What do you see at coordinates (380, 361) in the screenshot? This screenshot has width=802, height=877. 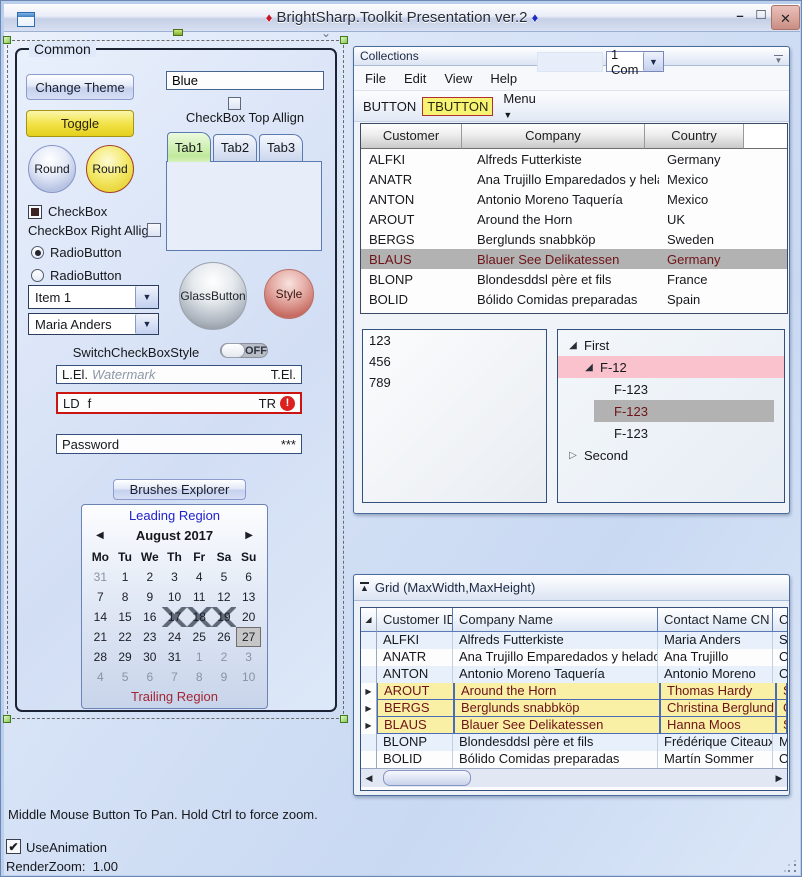 I see `list-item: 456` at bounding box center [380, 361].